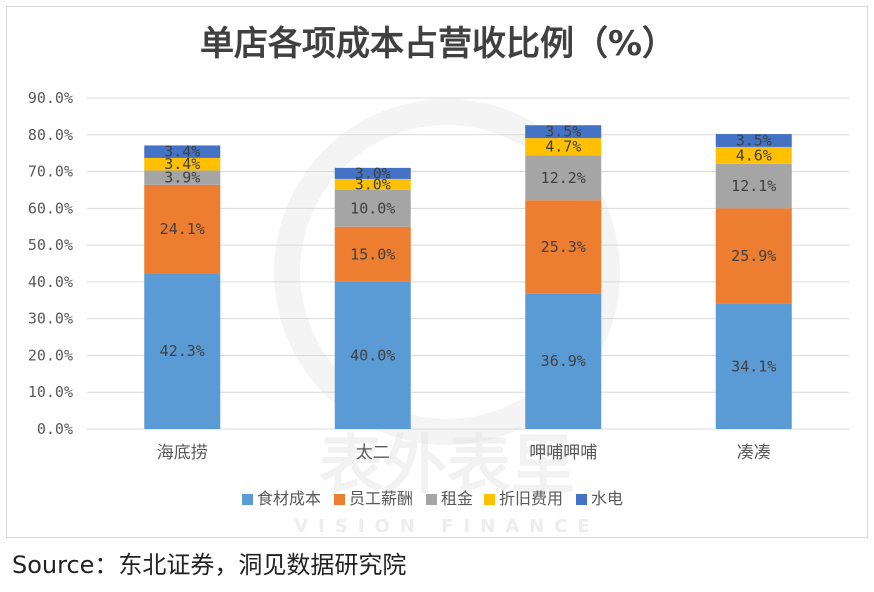 The image size is (874, 592). I want to click on y-tick-label: 10.0%, so click(50, 392).